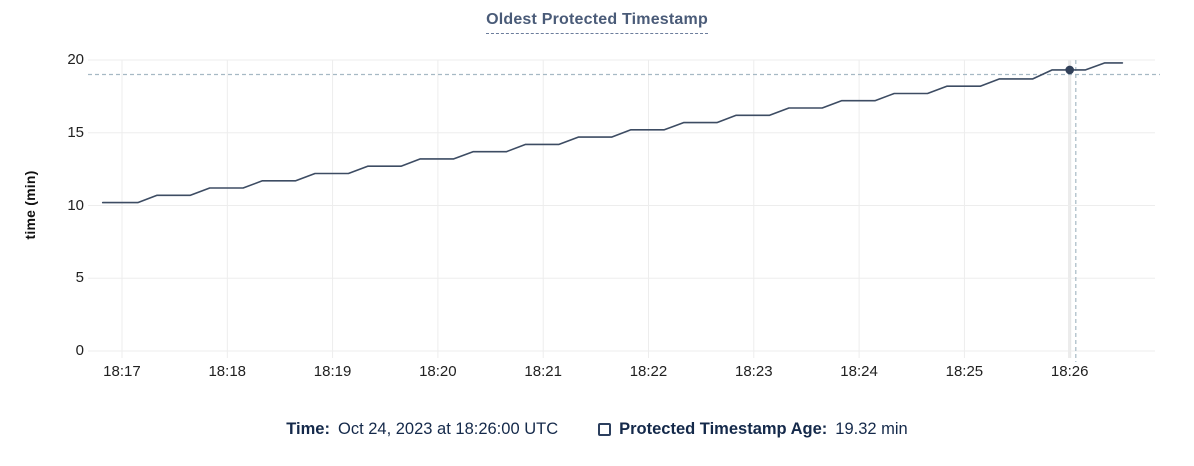  I want to click on x-tick-label: 18:24, so click(859, 371).